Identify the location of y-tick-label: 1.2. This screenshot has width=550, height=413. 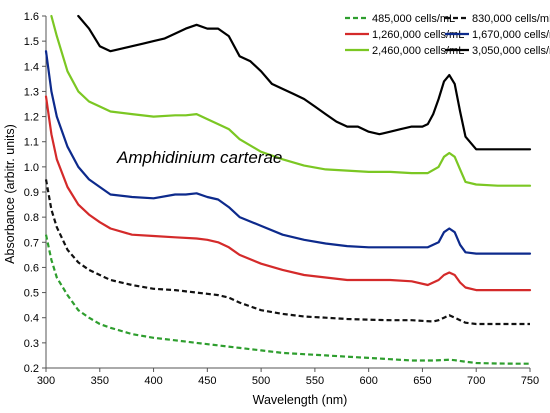
(31, 118).